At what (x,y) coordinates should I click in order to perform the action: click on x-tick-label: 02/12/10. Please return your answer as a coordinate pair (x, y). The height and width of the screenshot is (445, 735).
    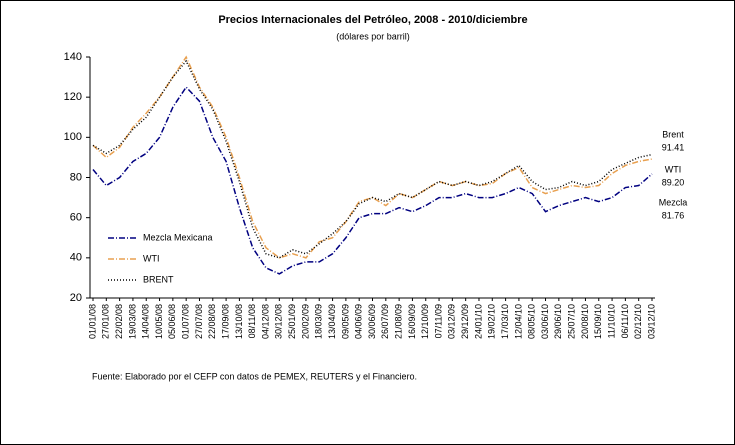
    Looking at the image, I should click on (638, 321).